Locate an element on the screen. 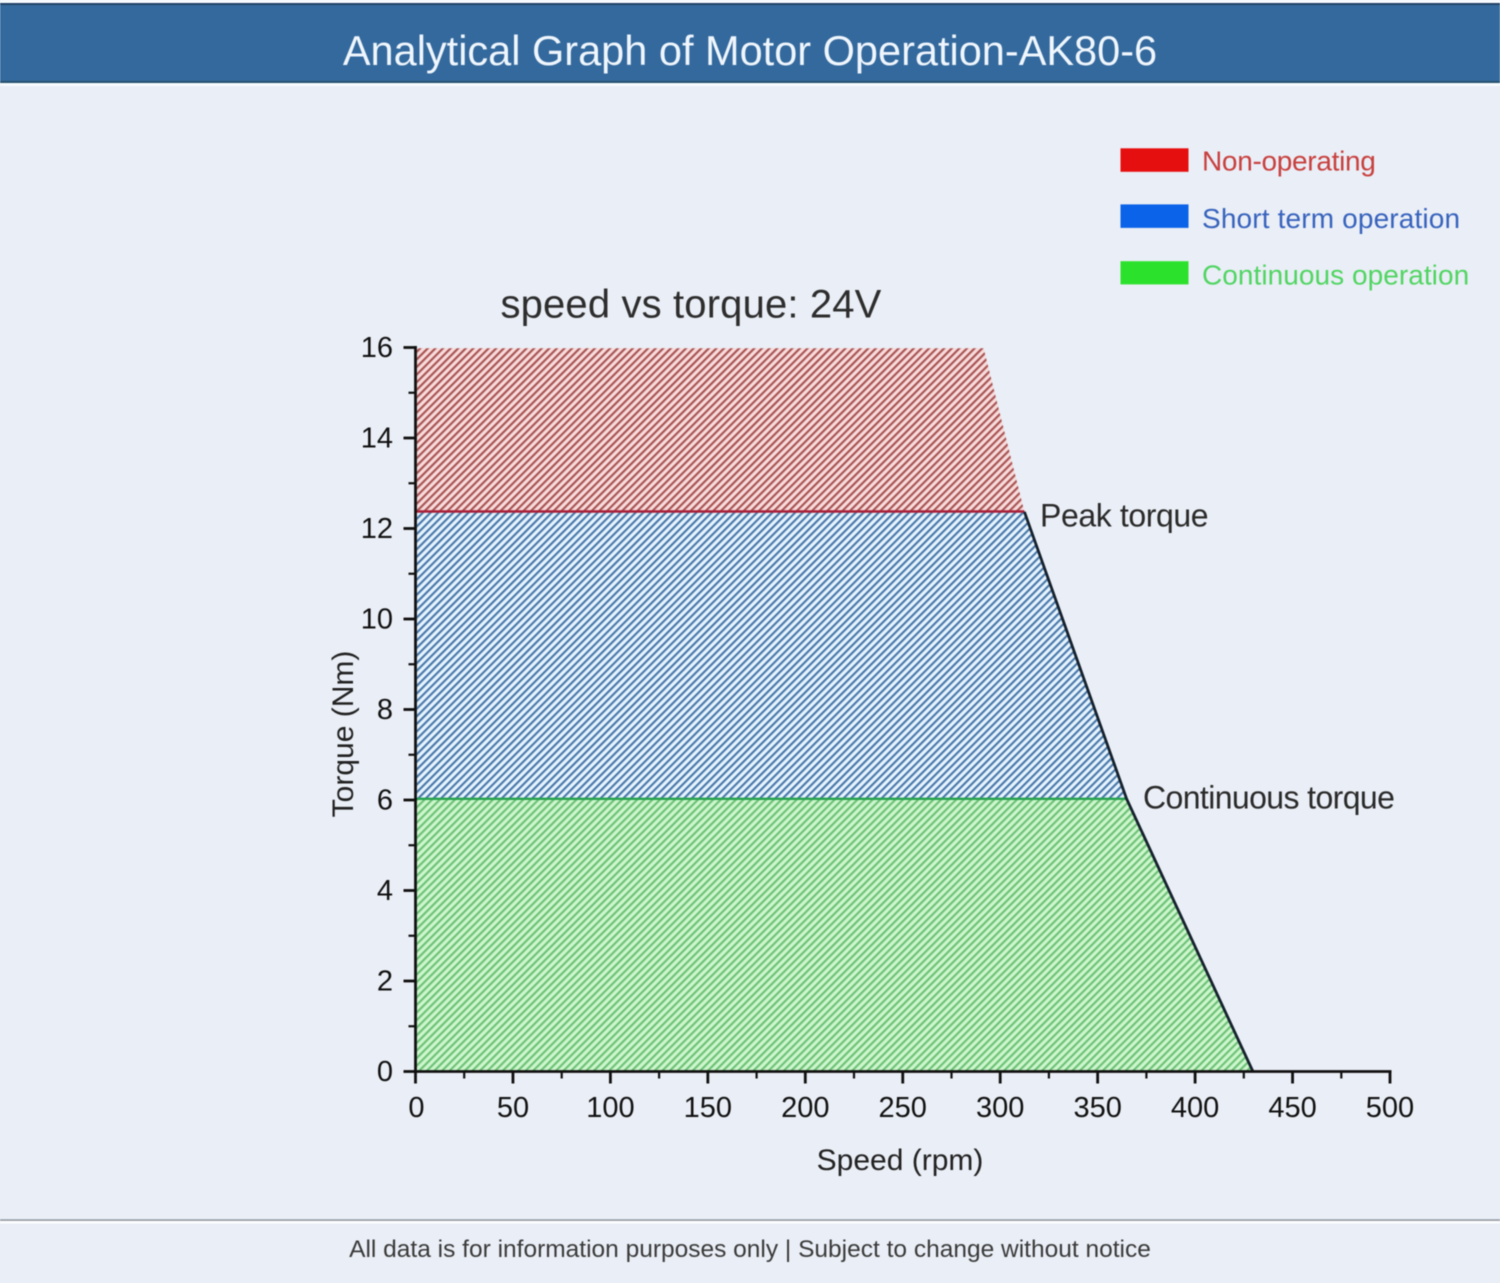 This screenshot has width=1500, height=1283. svg-text: 8 is located at coordinates (385, 710).